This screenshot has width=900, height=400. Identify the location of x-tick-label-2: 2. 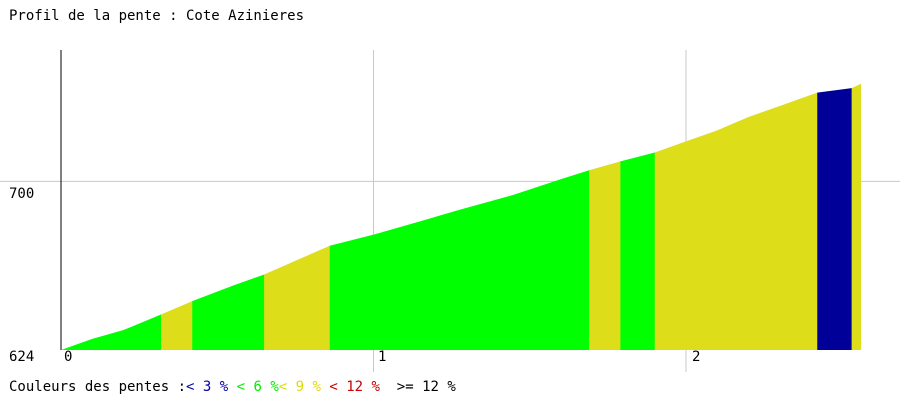
(696, 357).